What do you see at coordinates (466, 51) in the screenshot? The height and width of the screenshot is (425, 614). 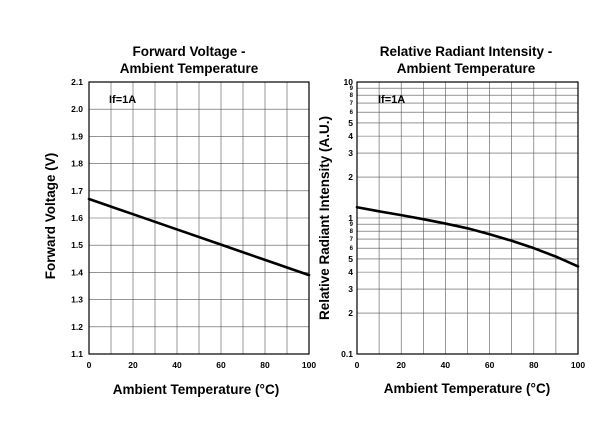 I see `chart-title-line-1: Relative Radiant Intensity -` at bounding box center [466, 51].